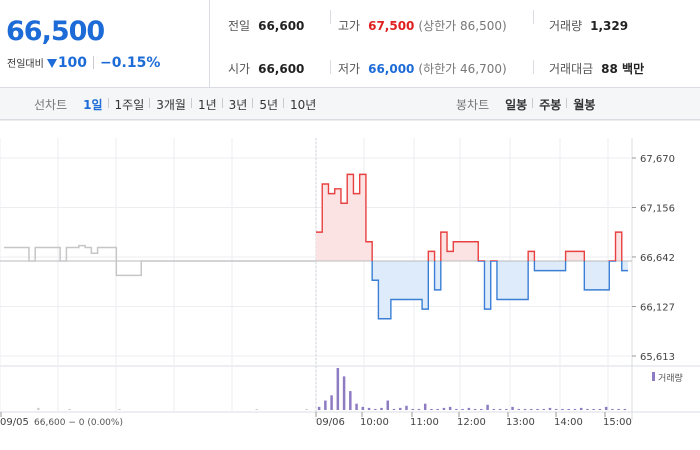 Image resolution: width=700 pixels, height=450 pixels. I want to click on tab-candle-1: 주봉, so click(549, 104).